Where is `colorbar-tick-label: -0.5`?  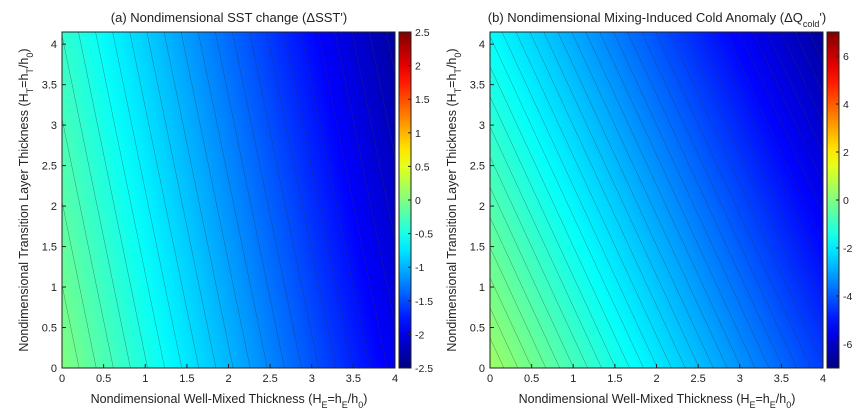
colorbar-tick-label: -0.5 is located at coordinates (424, 235).